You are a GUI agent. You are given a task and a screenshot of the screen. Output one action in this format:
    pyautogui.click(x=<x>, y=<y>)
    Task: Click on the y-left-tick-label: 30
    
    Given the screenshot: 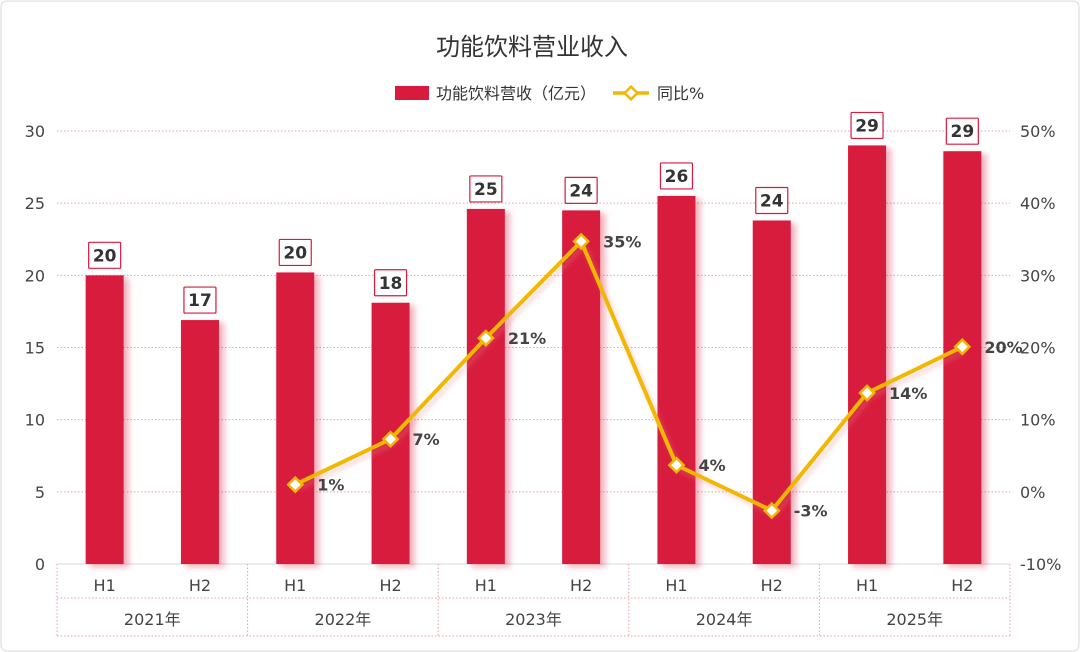 What is the action you would take?
    pyautogui.click(x=35, y=131)
    